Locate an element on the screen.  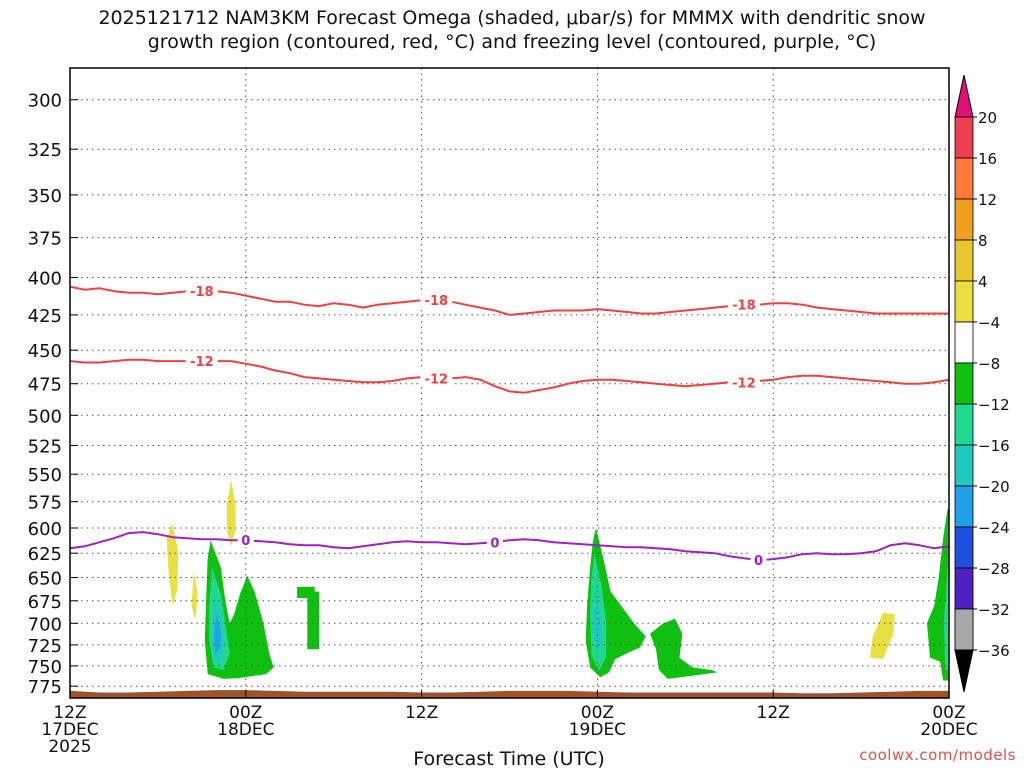
x-tick-label-0-0: 12Z is located at coordinates (69, 713).